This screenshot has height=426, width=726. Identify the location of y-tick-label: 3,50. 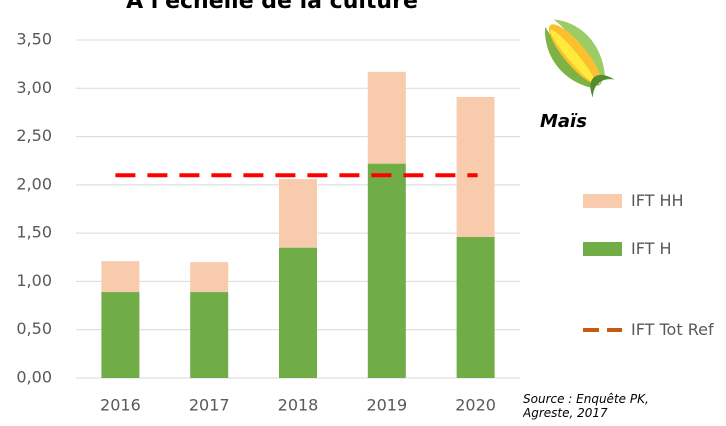
(34, 39).